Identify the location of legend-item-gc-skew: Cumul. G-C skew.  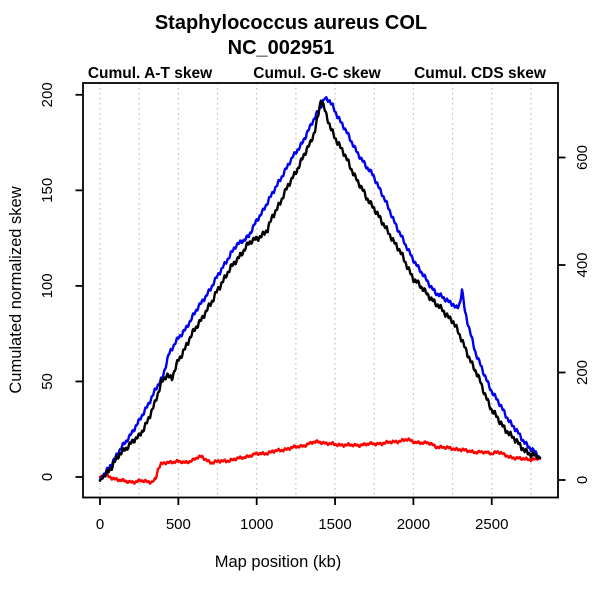
(317, 73).